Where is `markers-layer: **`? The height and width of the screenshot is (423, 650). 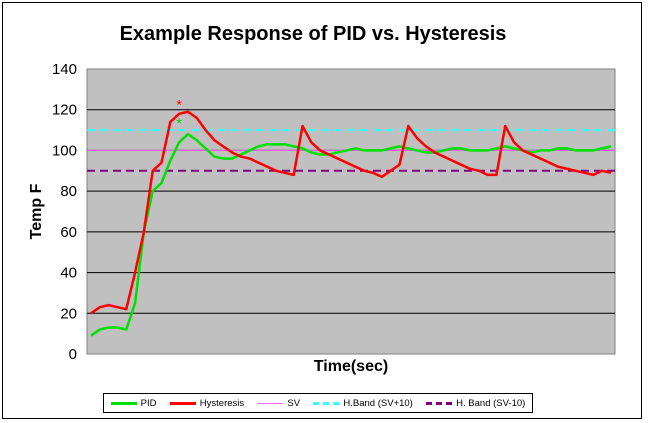 markers-layer: ** is located at coordinates (179, 114).